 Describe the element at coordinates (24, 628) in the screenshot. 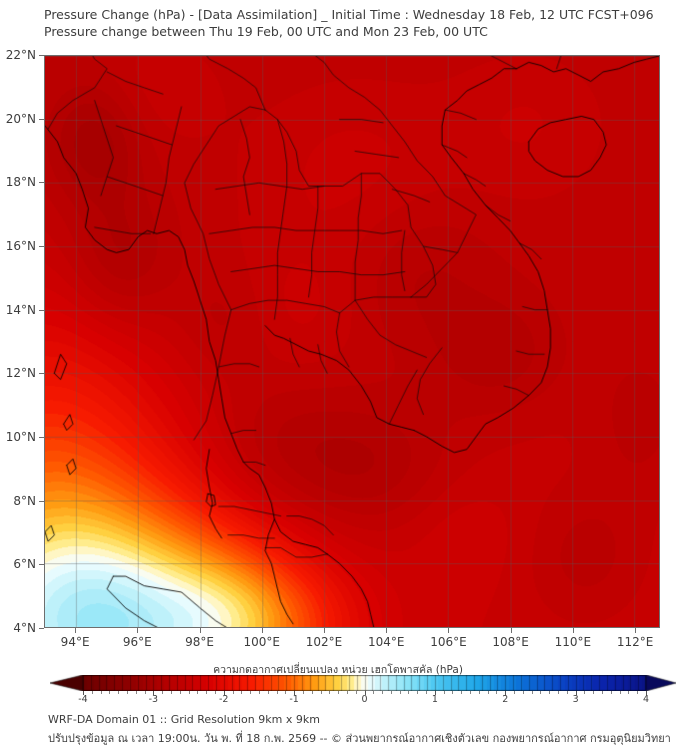

I see `y-axis-tick-label: 4°N` at that location.